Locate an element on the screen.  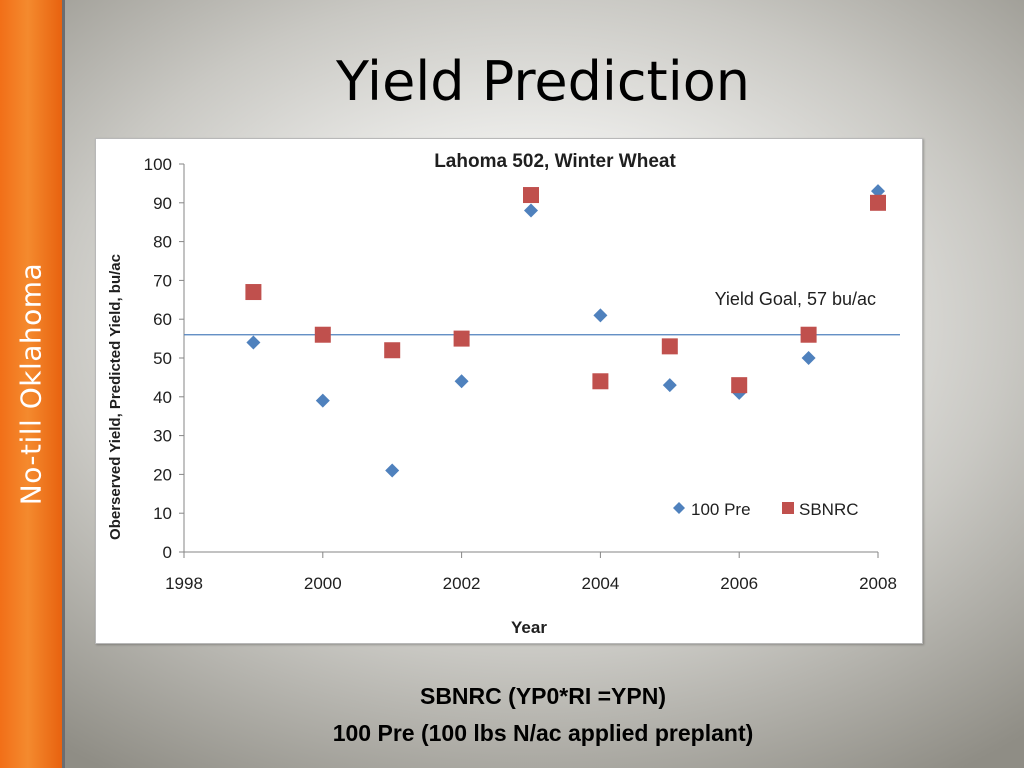
y-axis-ticks: 0 10 20 30 40 50 60 70 80 90 100 is located at coordinates (164, 358).